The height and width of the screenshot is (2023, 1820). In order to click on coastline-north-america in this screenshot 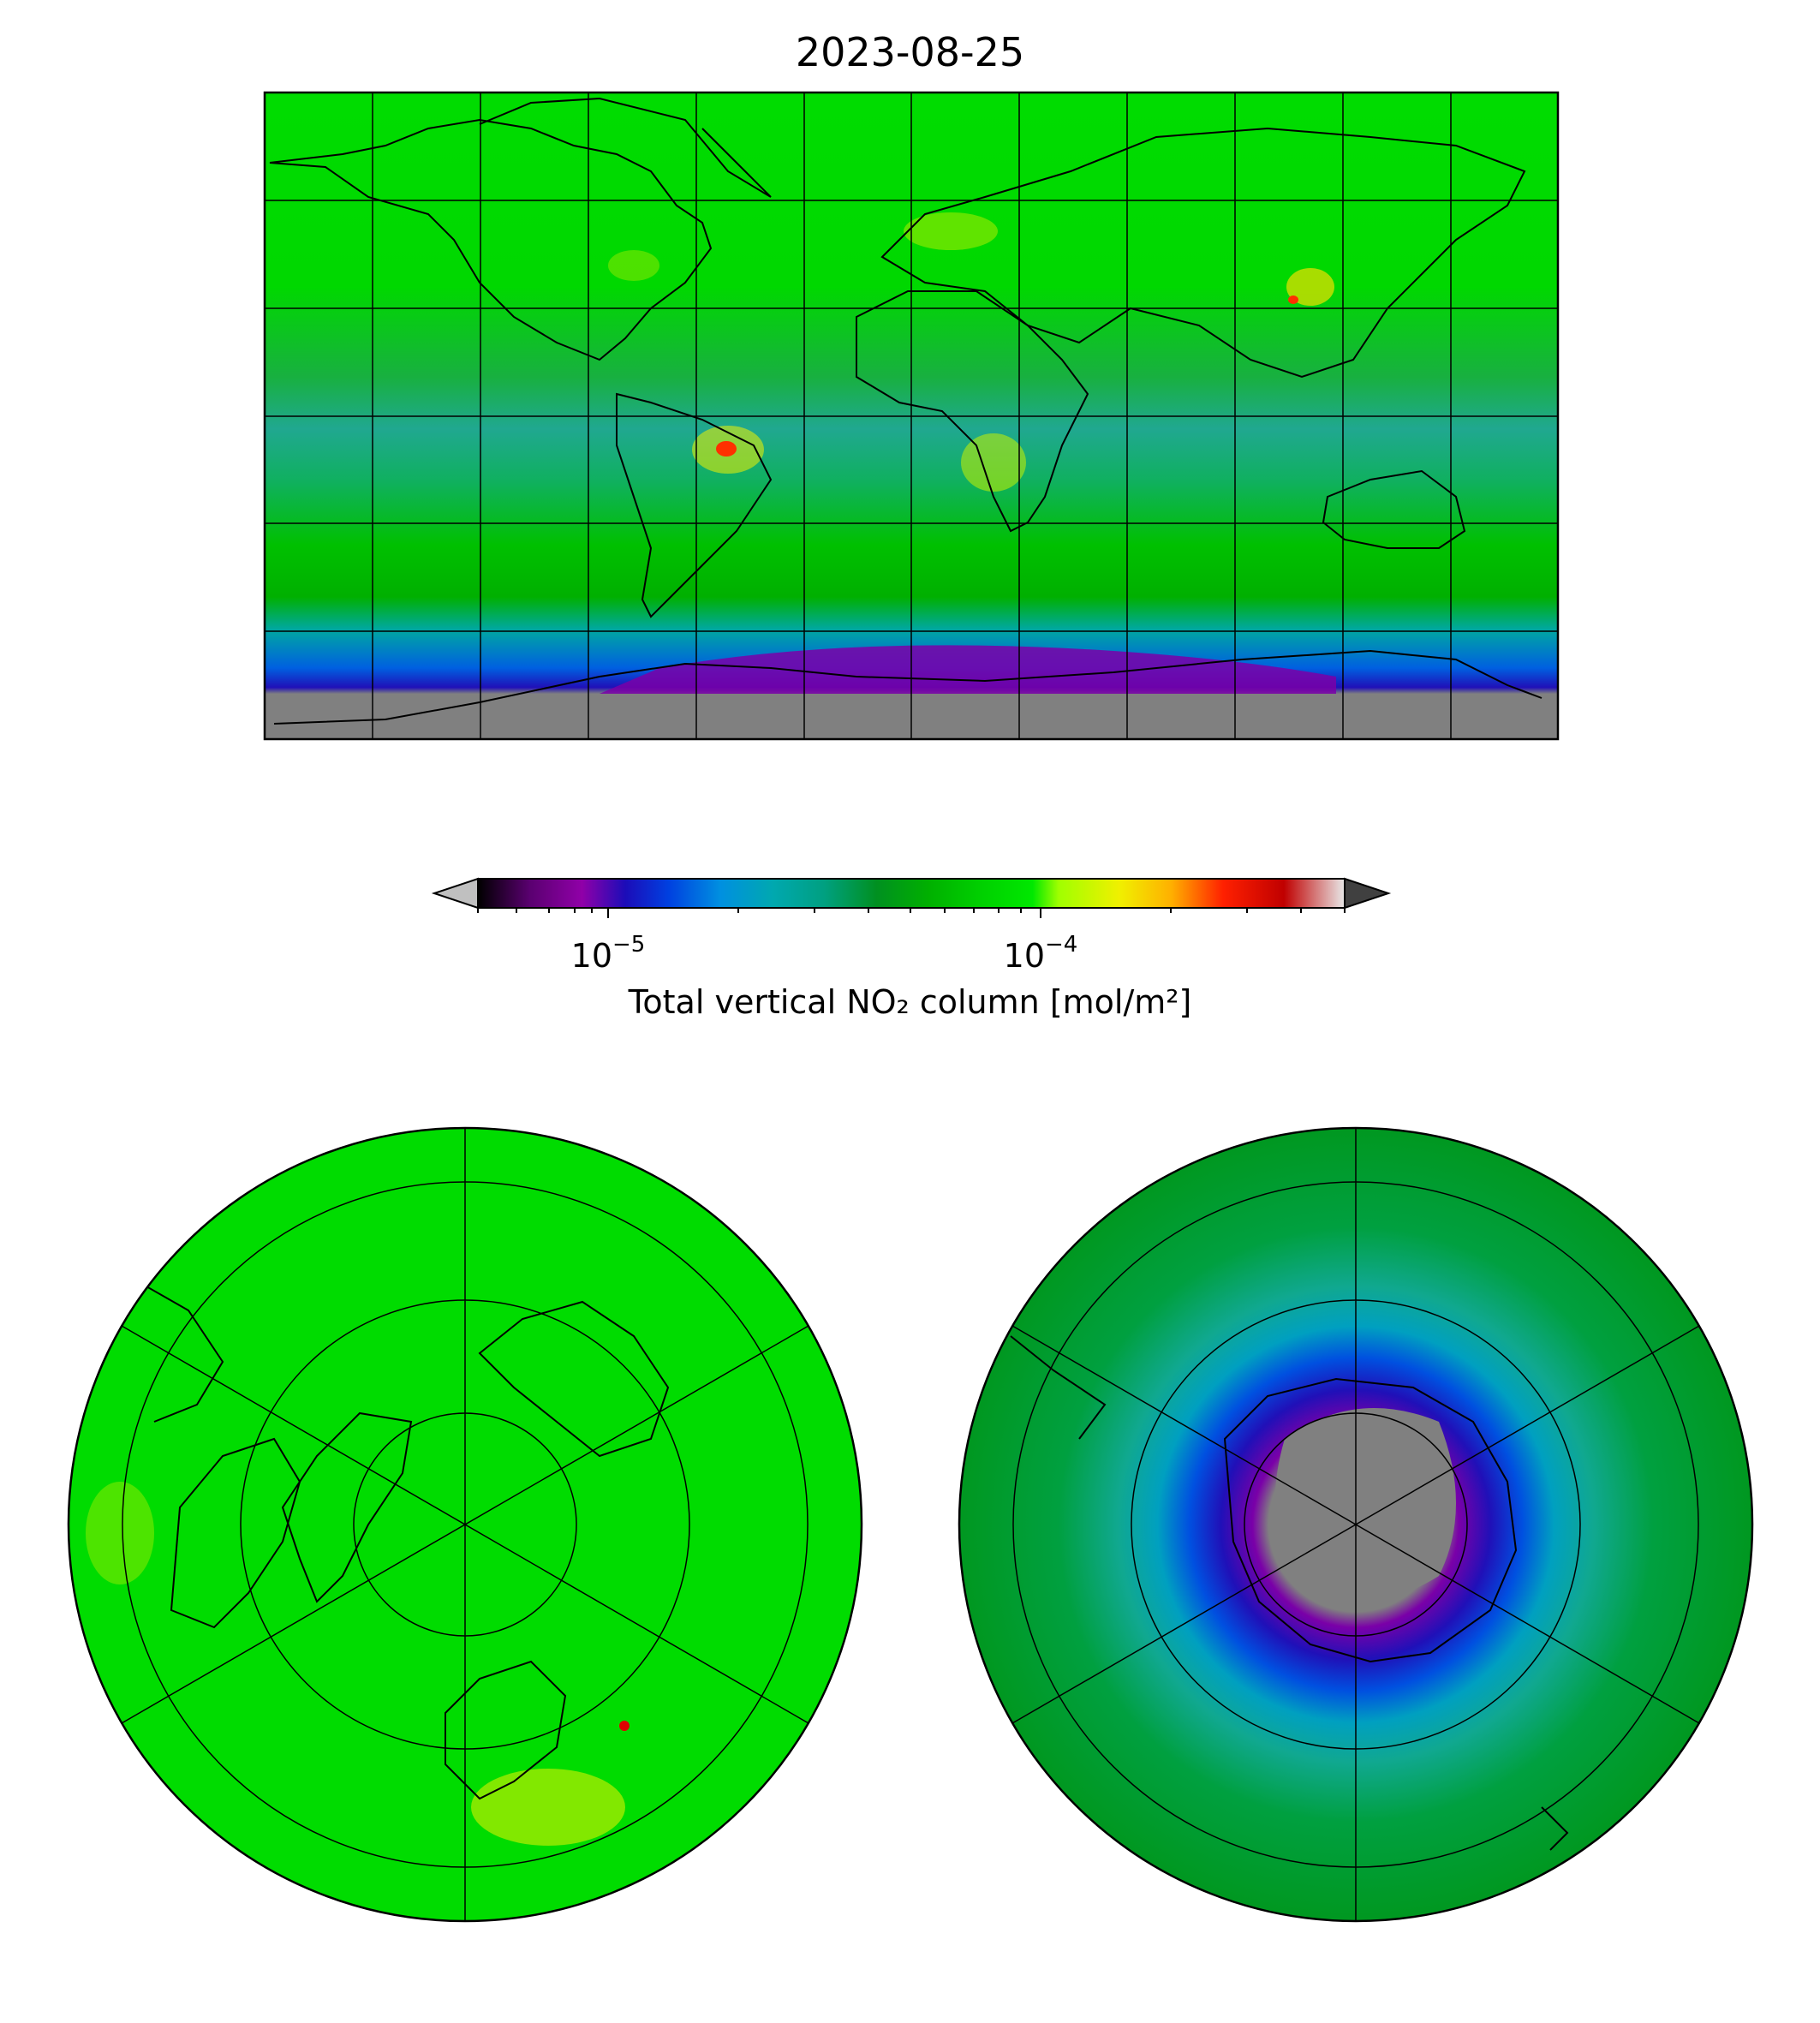, I will do `click(491, 240)`.